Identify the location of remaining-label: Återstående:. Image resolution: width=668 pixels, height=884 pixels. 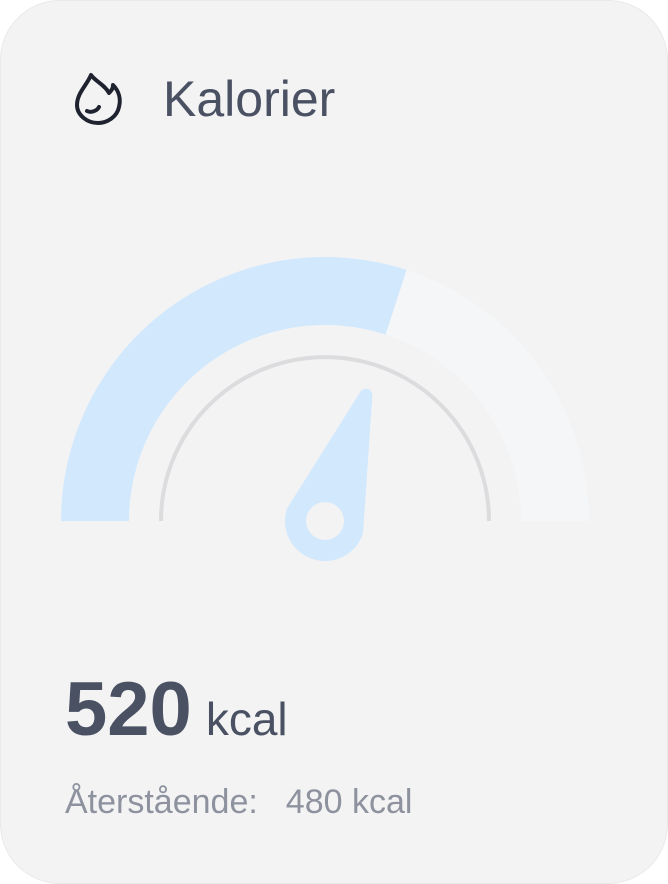
(161, 801).